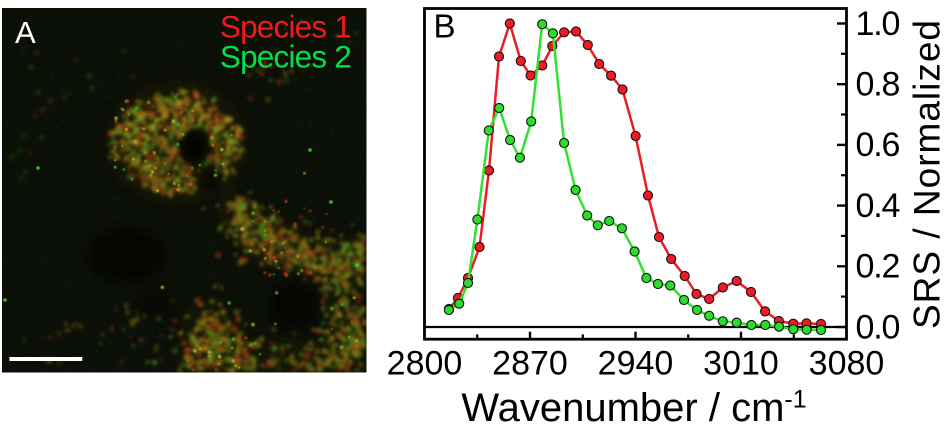 The height and width of the screenshot is (425, 950). Describe the element at coordinates (927, 174) in the screenshot. I see `svg-text: SRS / Normalized` at that location.